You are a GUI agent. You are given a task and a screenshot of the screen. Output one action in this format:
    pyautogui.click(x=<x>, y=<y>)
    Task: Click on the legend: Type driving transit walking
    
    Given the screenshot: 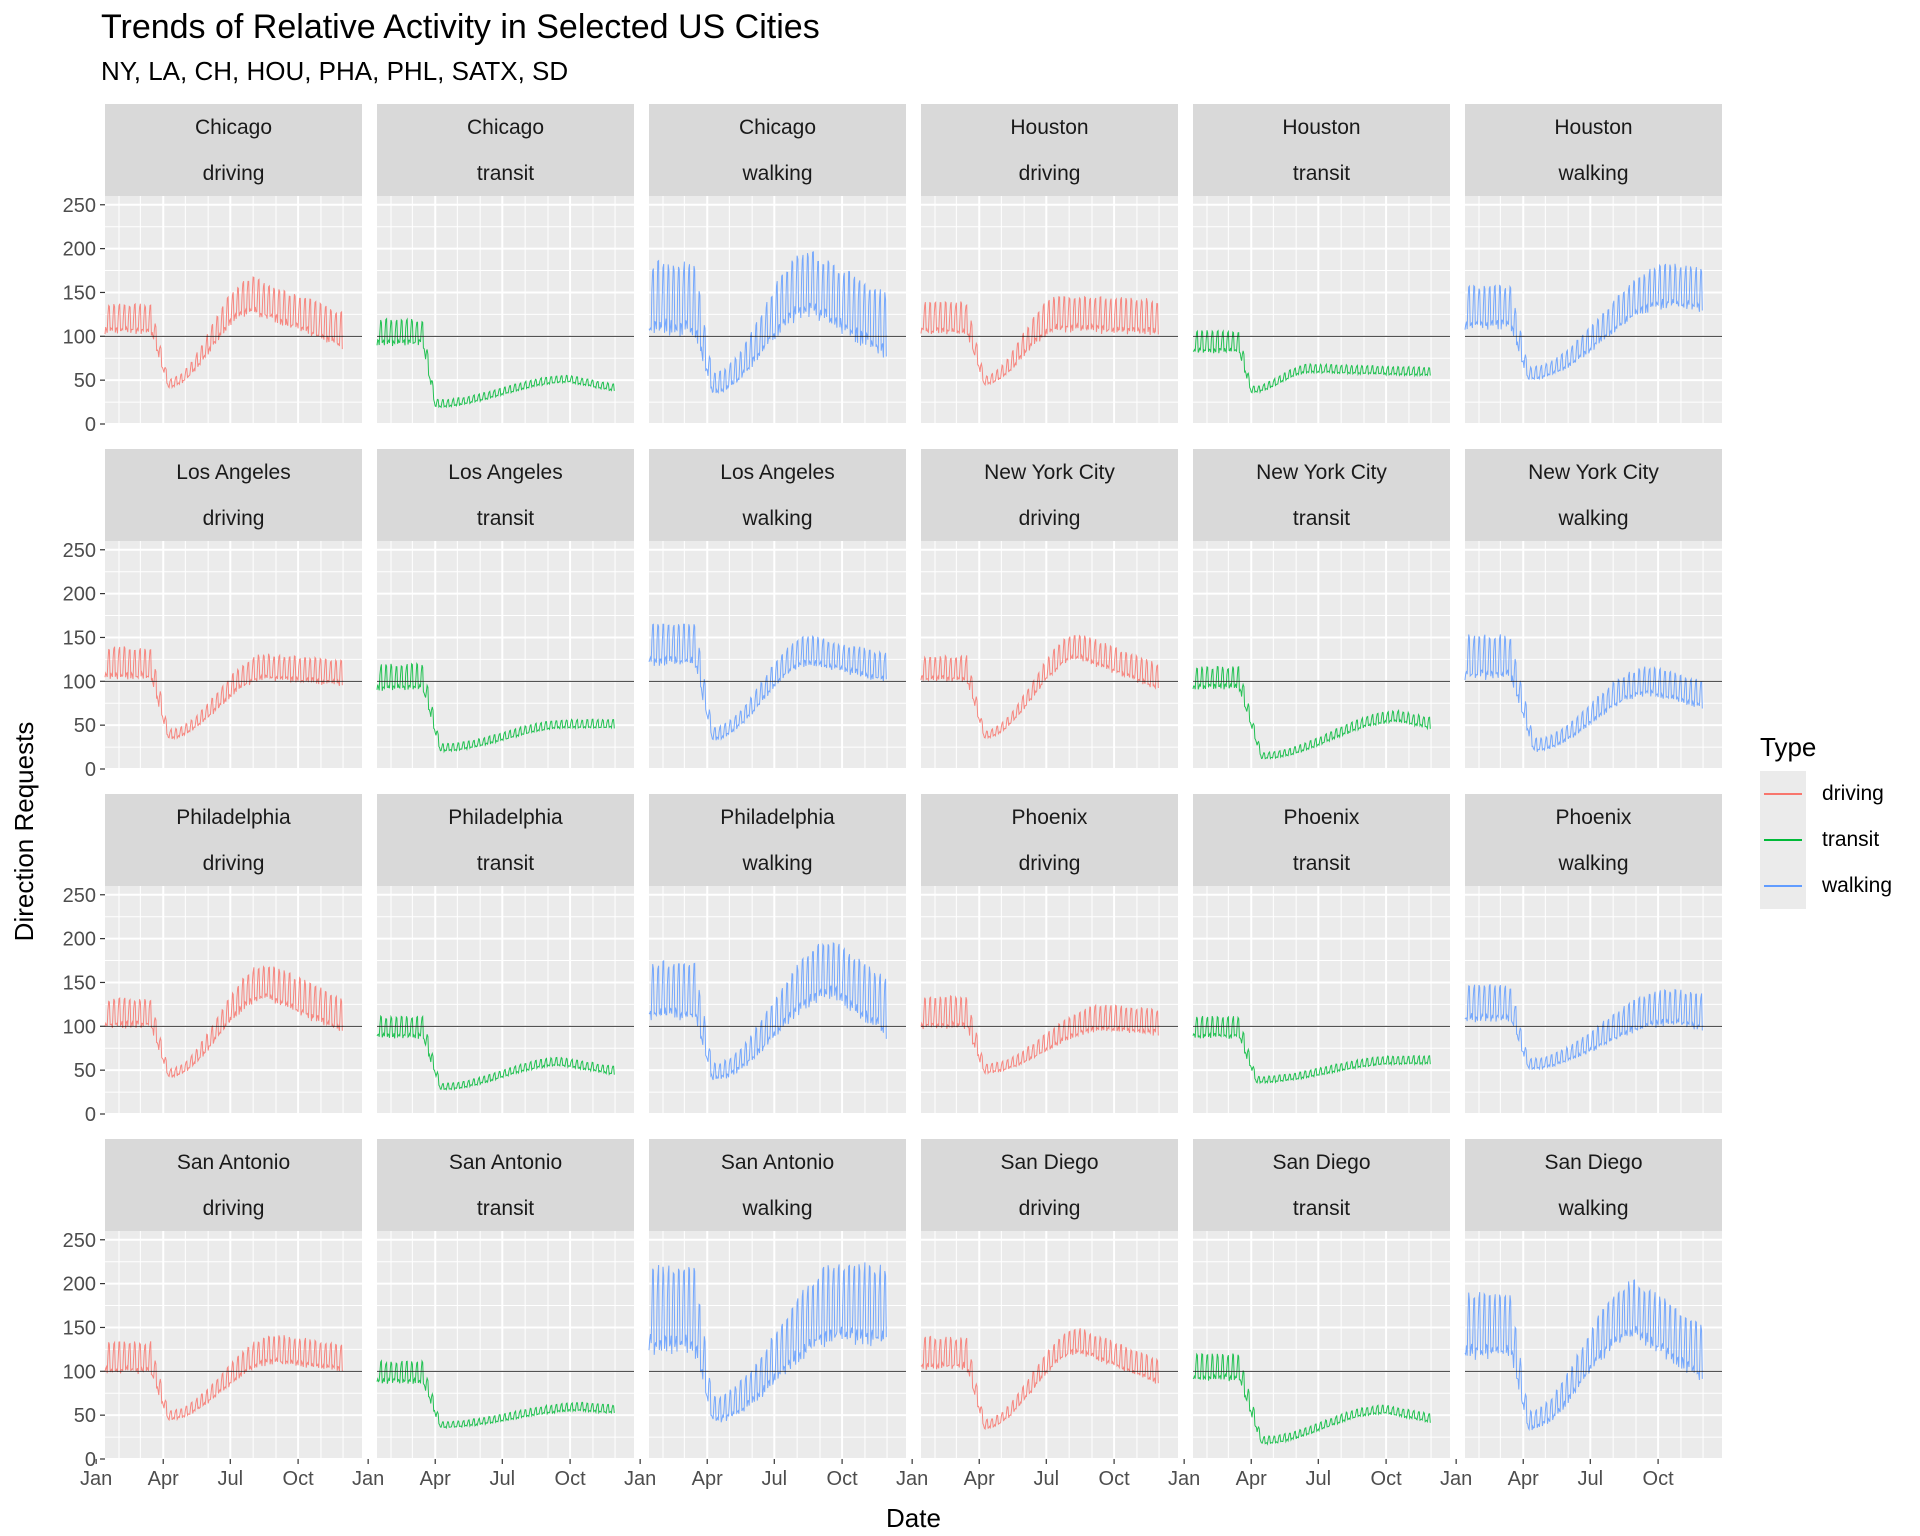 What is the action you would take?
    pyautogui.click(x=1826, y=820)
    